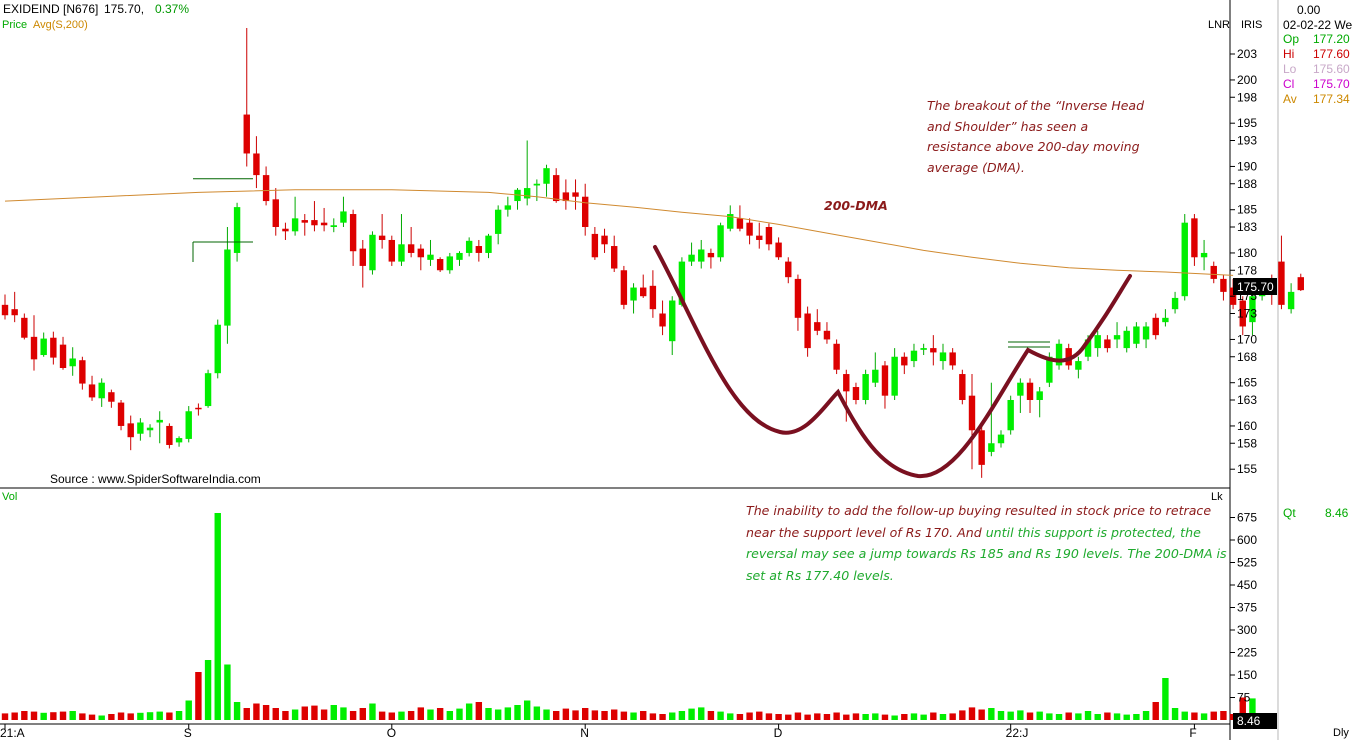  Describe the element at coordinates (1316, 69) in the screenshot. I see `ohlc-readout: Op 177.20 Hi 177.60 Lo 175.60 Cl 175.70 Av 177.34` at that location.